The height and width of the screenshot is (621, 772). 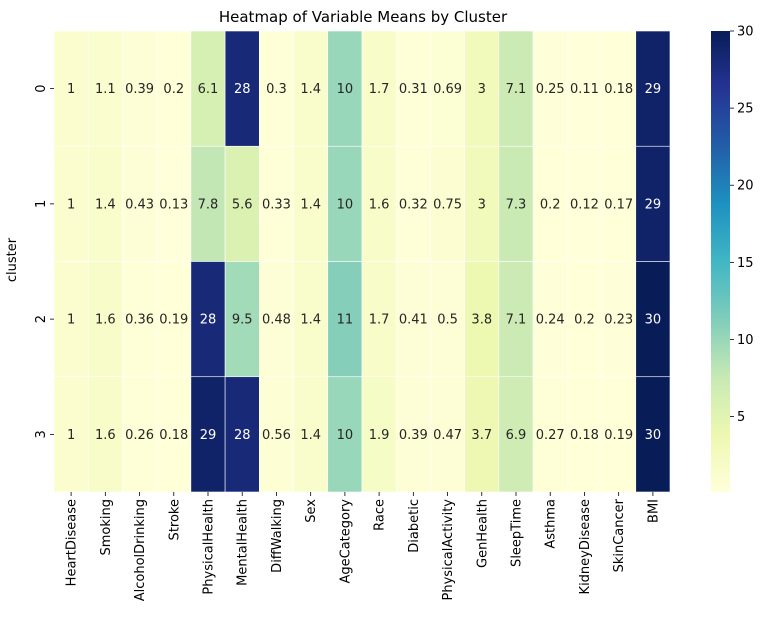 I want to click on chart-title: Heatmap of Variable Means by Cluster, so click(x=363, y=17).